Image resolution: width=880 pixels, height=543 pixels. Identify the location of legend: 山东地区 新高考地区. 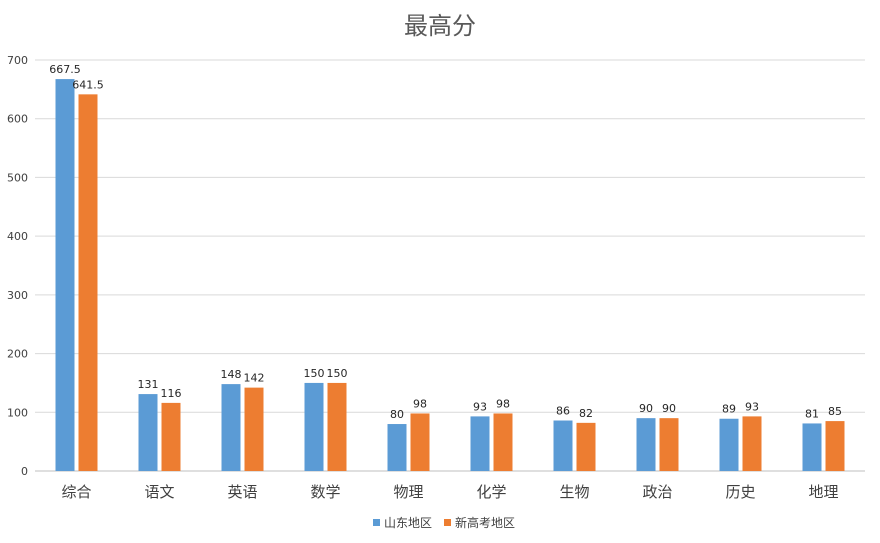
(444, 522).